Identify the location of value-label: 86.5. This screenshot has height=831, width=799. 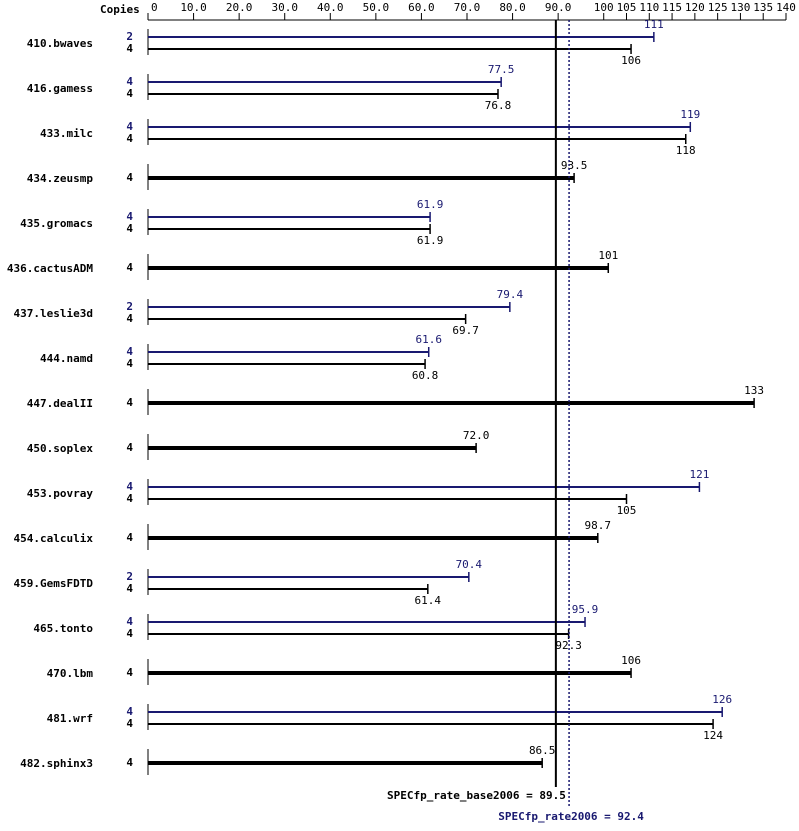
(542, 750).